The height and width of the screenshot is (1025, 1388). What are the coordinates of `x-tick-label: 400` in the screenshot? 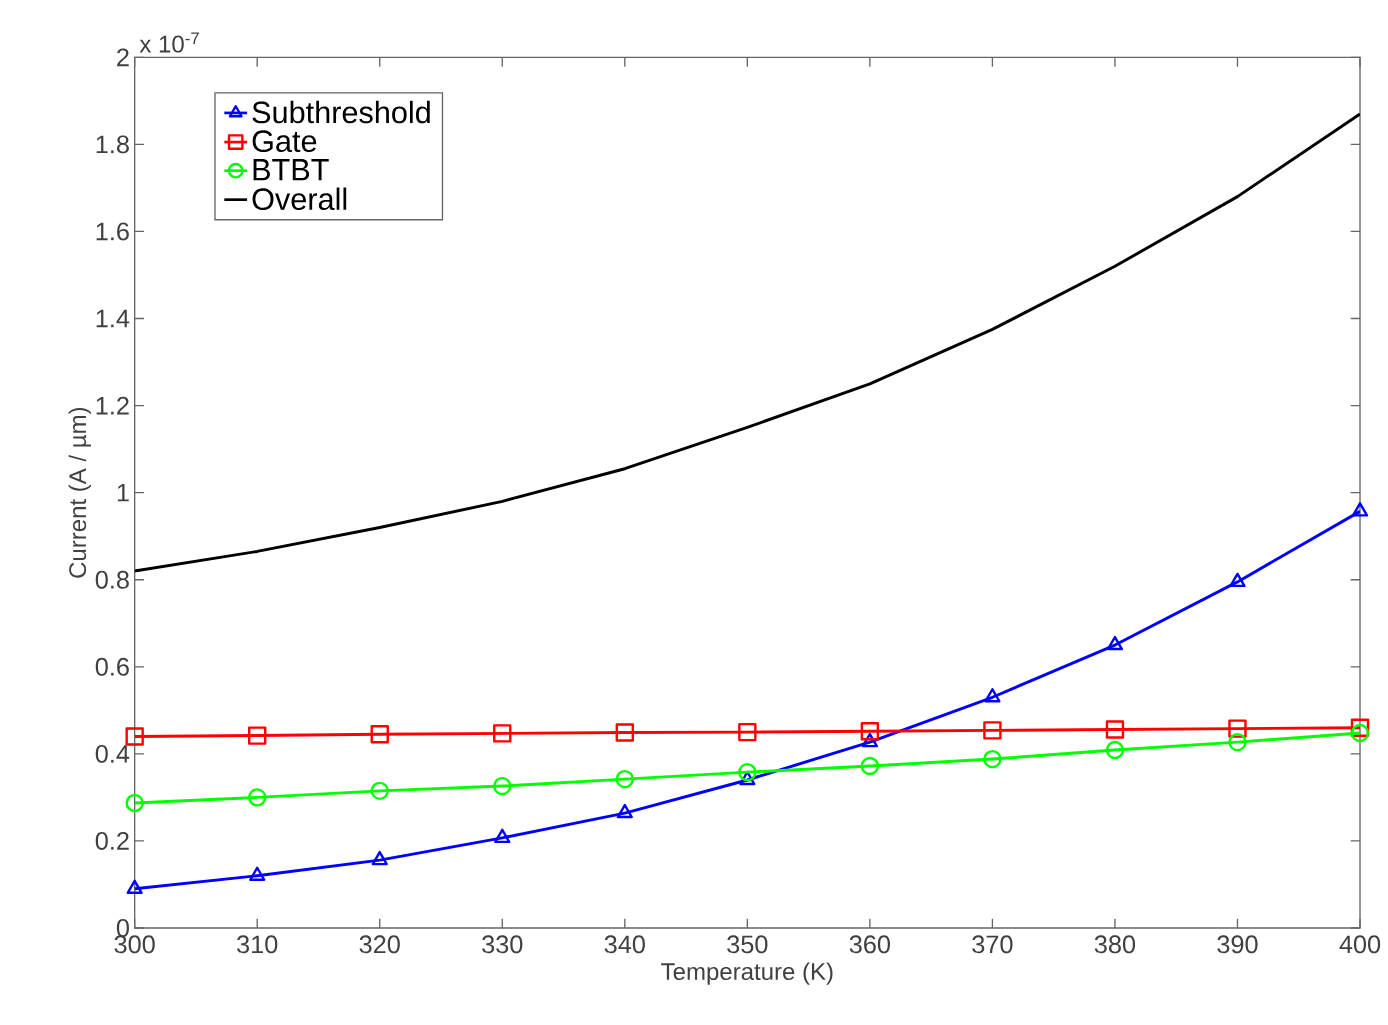 It's located at (1360, 944).